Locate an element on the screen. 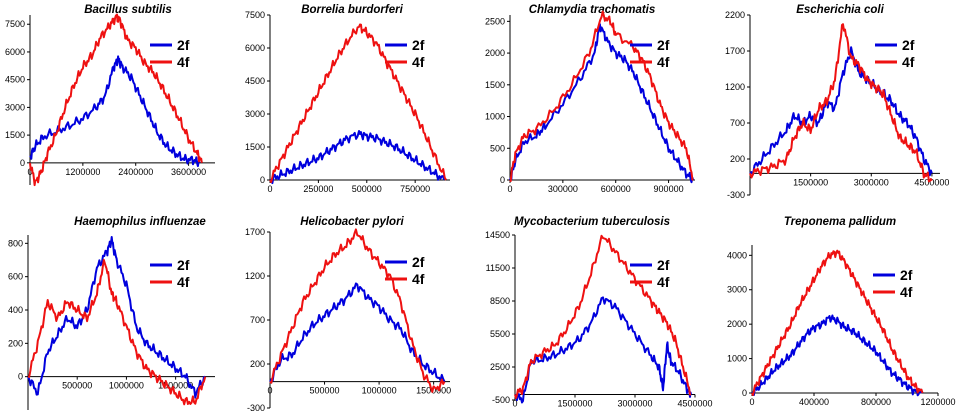 The image size is (956, 420). chart-title: Borrelia burdorferi is located at coordinates (352, 10).